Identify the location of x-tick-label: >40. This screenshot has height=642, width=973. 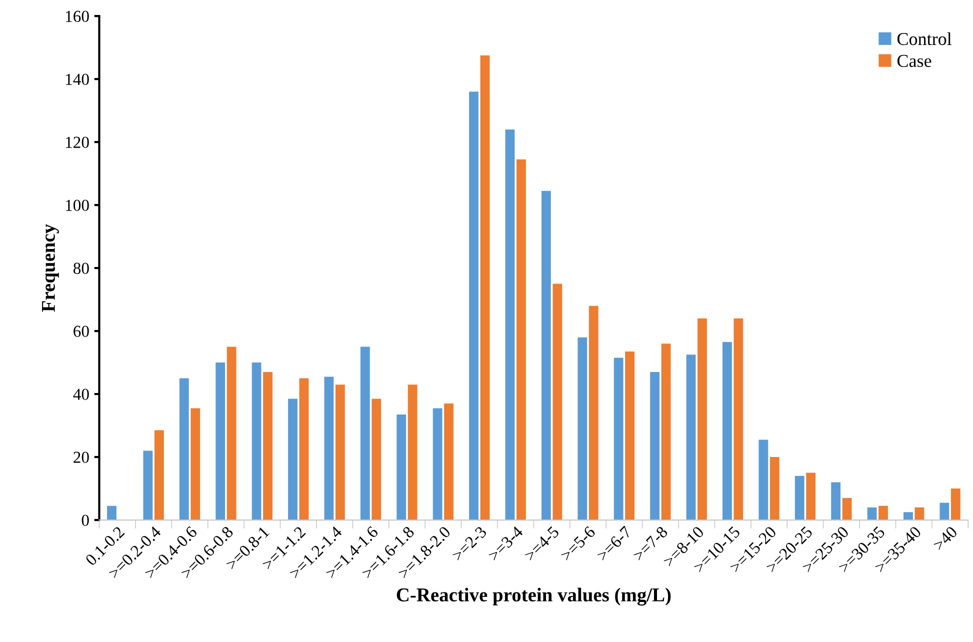
(945, 539).